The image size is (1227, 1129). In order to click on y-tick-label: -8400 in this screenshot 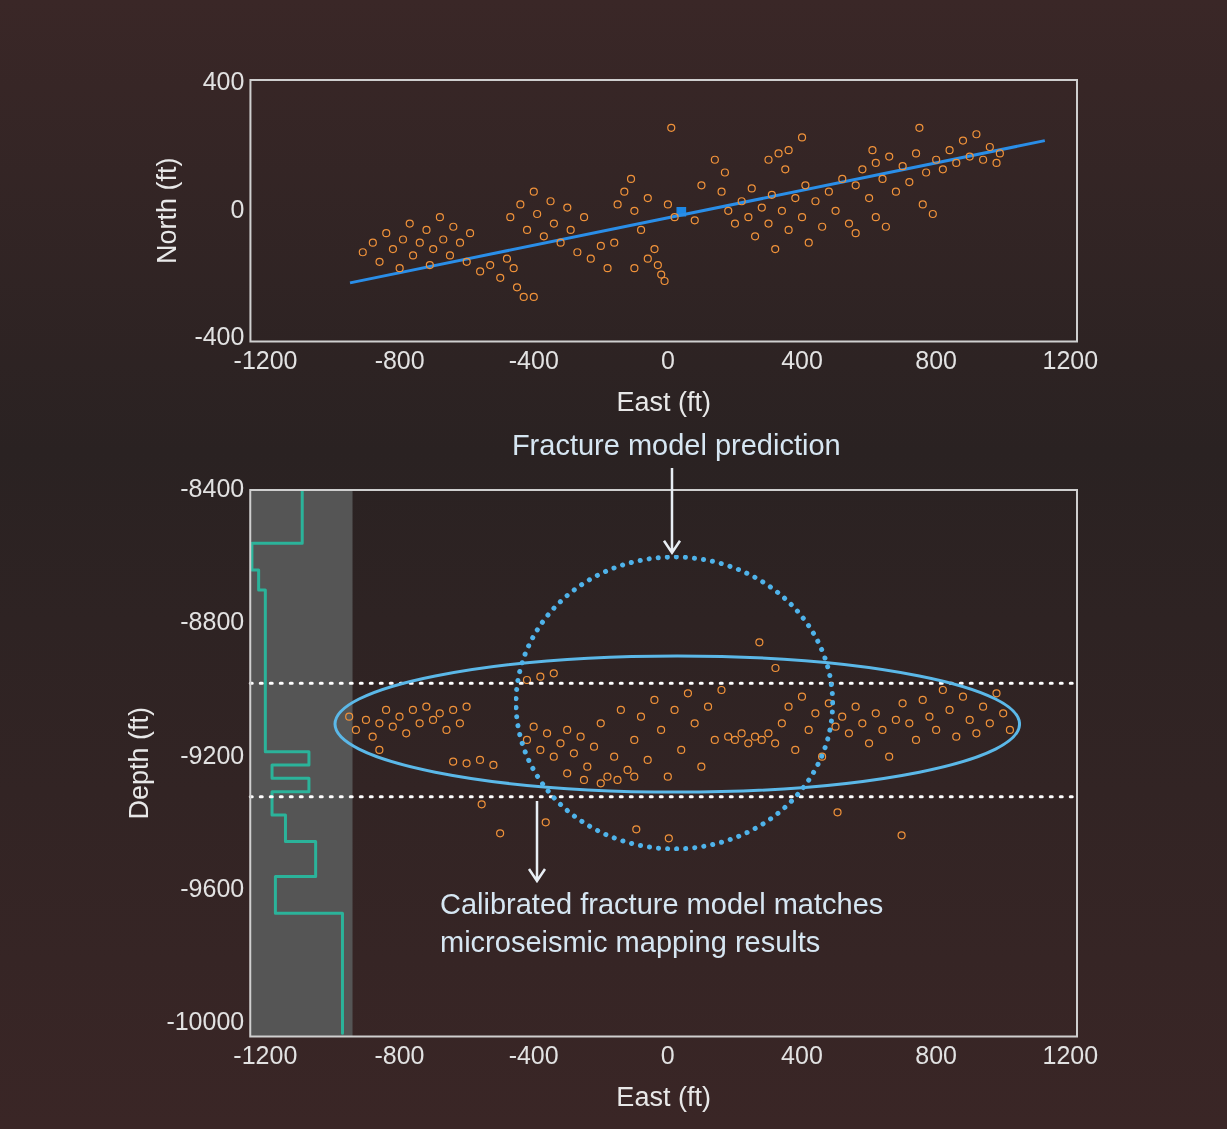, I will do `click(212, 487)`.